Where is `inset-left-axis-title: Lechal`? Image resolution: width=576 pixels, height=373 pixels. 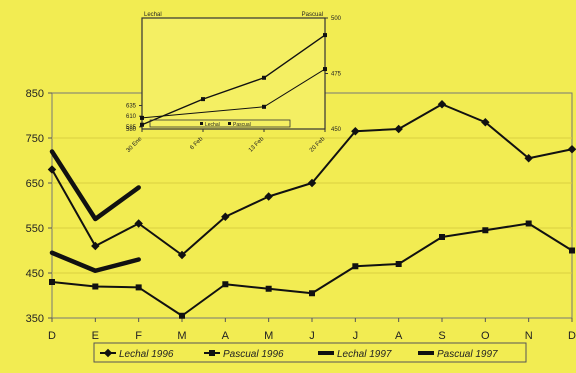
inset-left-axis-title: Lechal is located at coordinates (153, 15).